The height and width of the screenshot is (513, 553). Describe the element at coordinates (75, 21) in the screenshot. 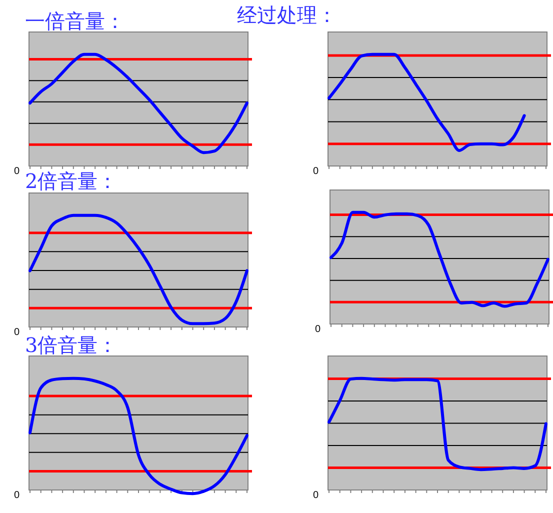

I see `chart-title: 一倍音量：` at that location.